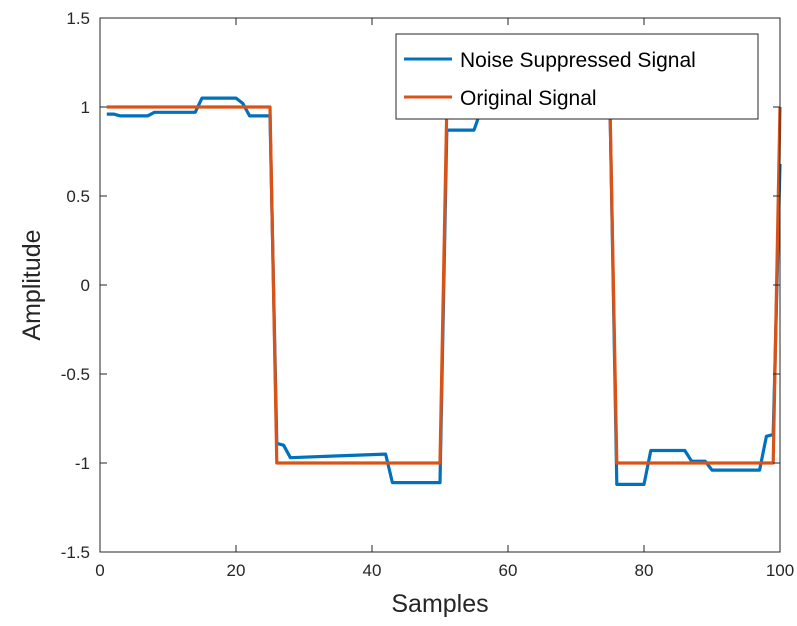 The height and width of the screenshot is (626, 797). I want to click on x-tick-label: 20, so click(236, 570).